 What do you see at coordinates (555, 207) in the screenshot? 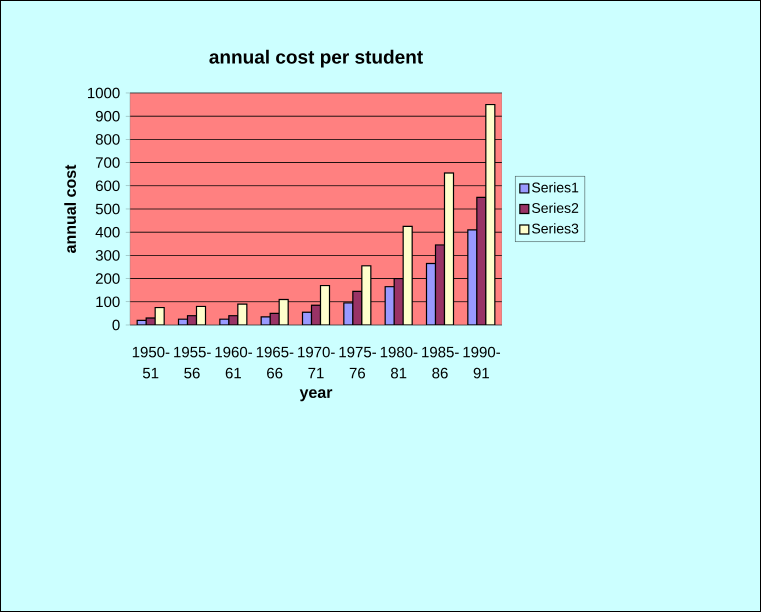
I see `legend-label: Series2` at bounding box center [555, 207].